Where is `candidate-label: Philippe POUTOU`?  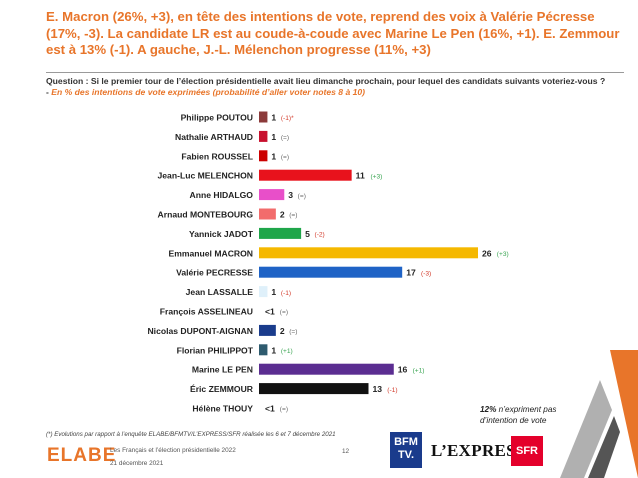 candidate-label: Philippe POUTOU is located at coordinates (217, 118).